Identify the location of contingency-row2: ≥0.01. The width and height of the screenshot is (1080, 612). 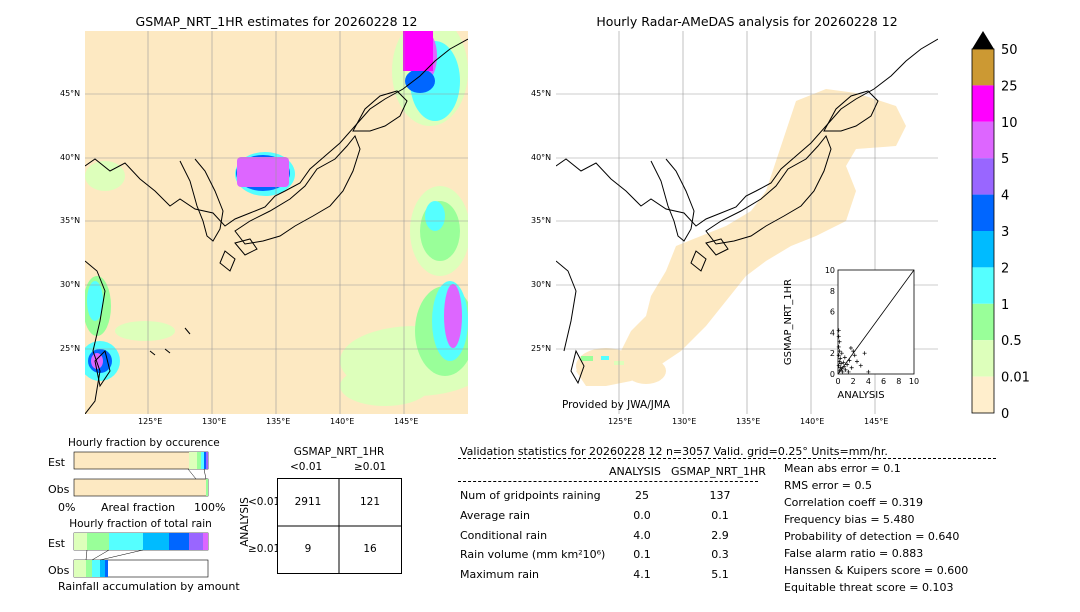
(264, 549).